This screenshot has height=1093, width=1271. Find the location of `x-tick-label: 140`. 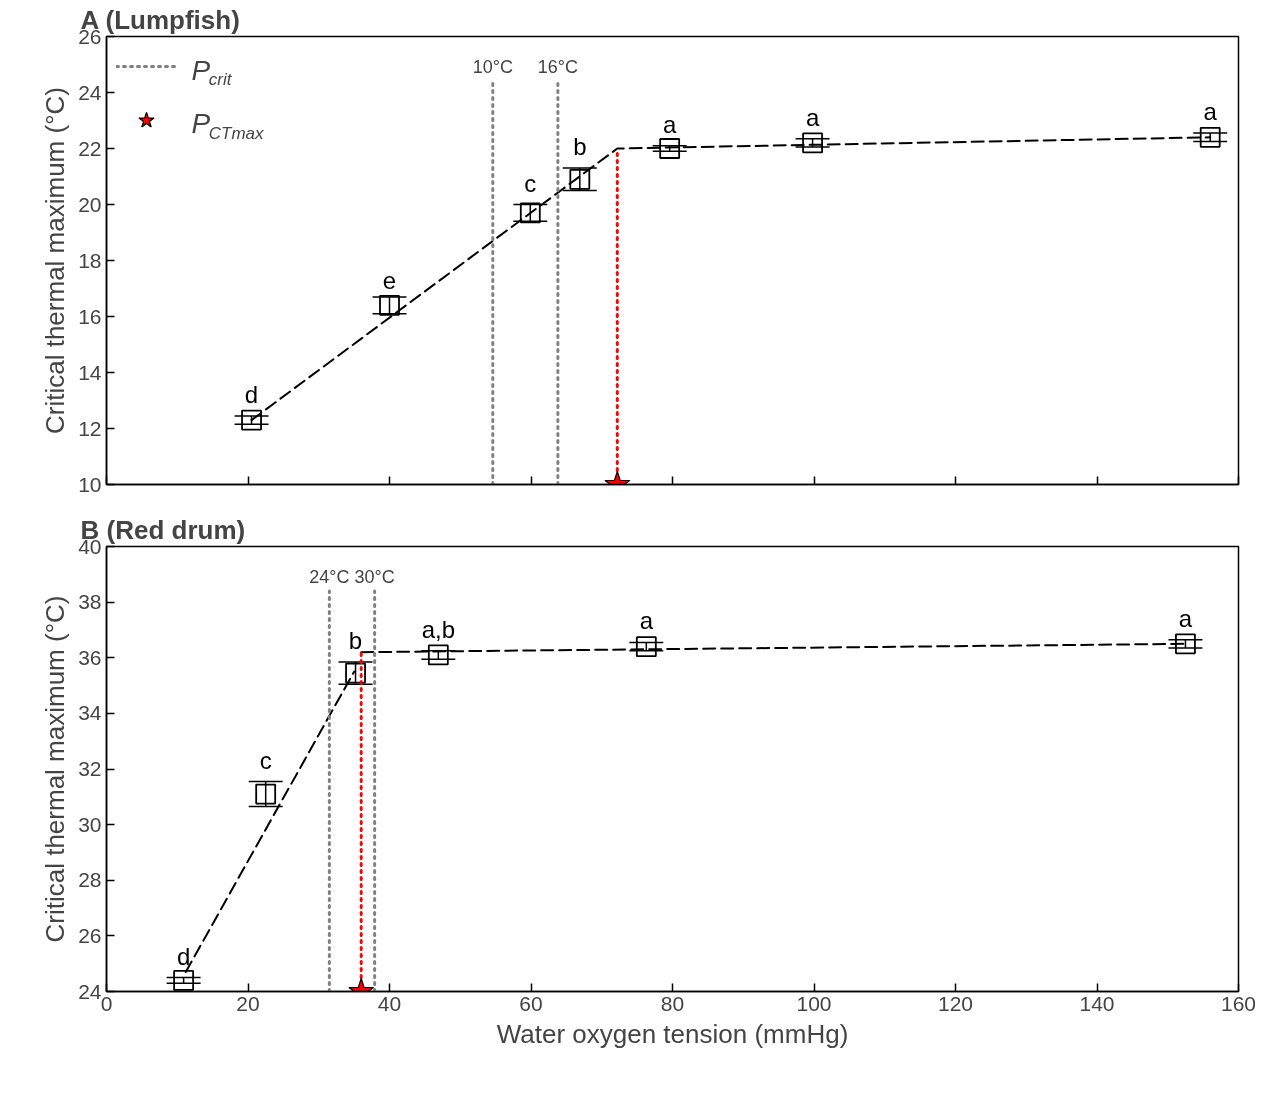

x-tick-label: 140 is located at coordinates (1097, 1003).